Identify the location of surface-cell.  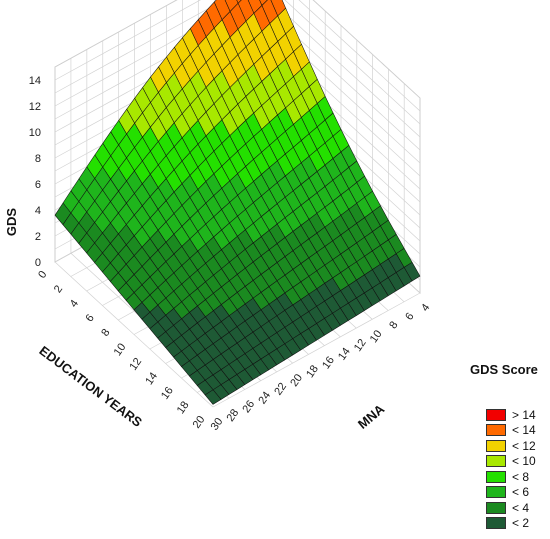
(213, 397).